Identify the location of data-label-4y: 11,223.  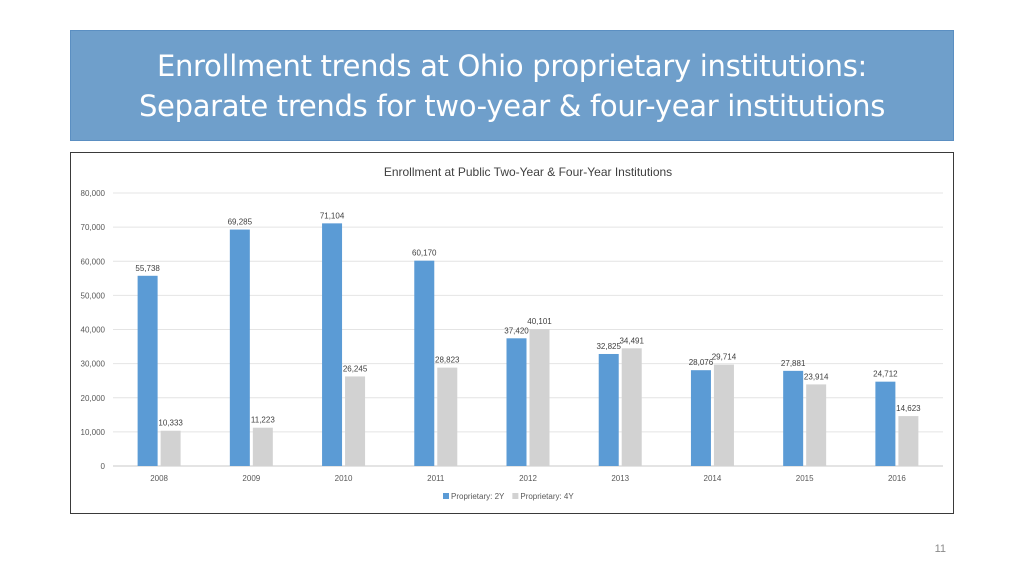
(263, 420).